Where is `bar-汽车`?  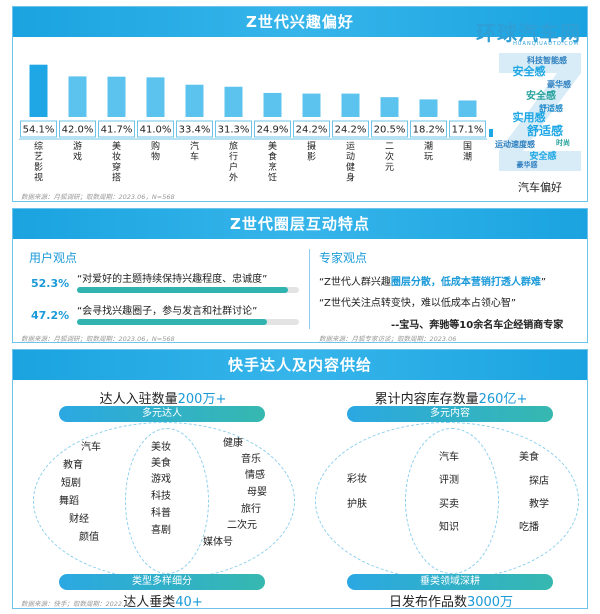
bar-汽车 is located at coordinates (194, 100).